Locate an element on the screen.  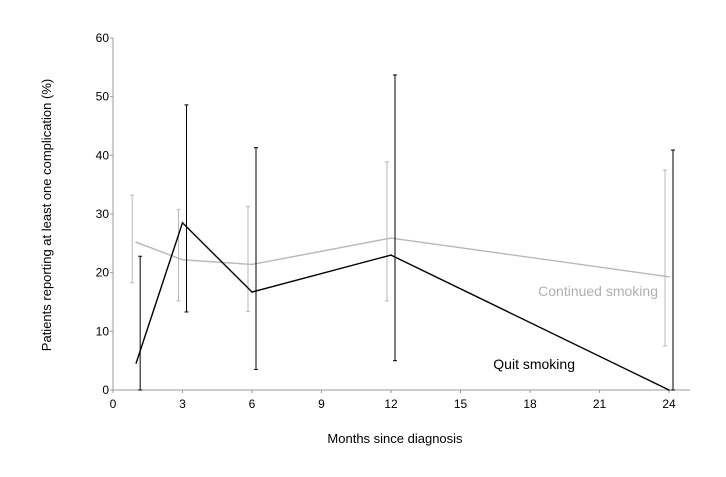
x-tick-label: 18 is located at coordinates (530, 404).